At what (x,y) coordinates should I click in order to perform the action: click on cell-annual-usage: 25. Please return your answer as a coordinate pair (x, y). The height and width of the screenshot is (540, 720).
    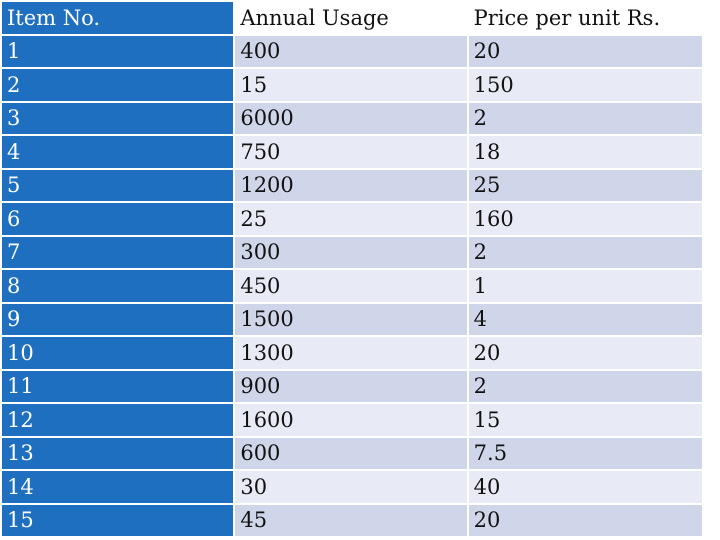
    Looking at the image, I should click on (351, 219).